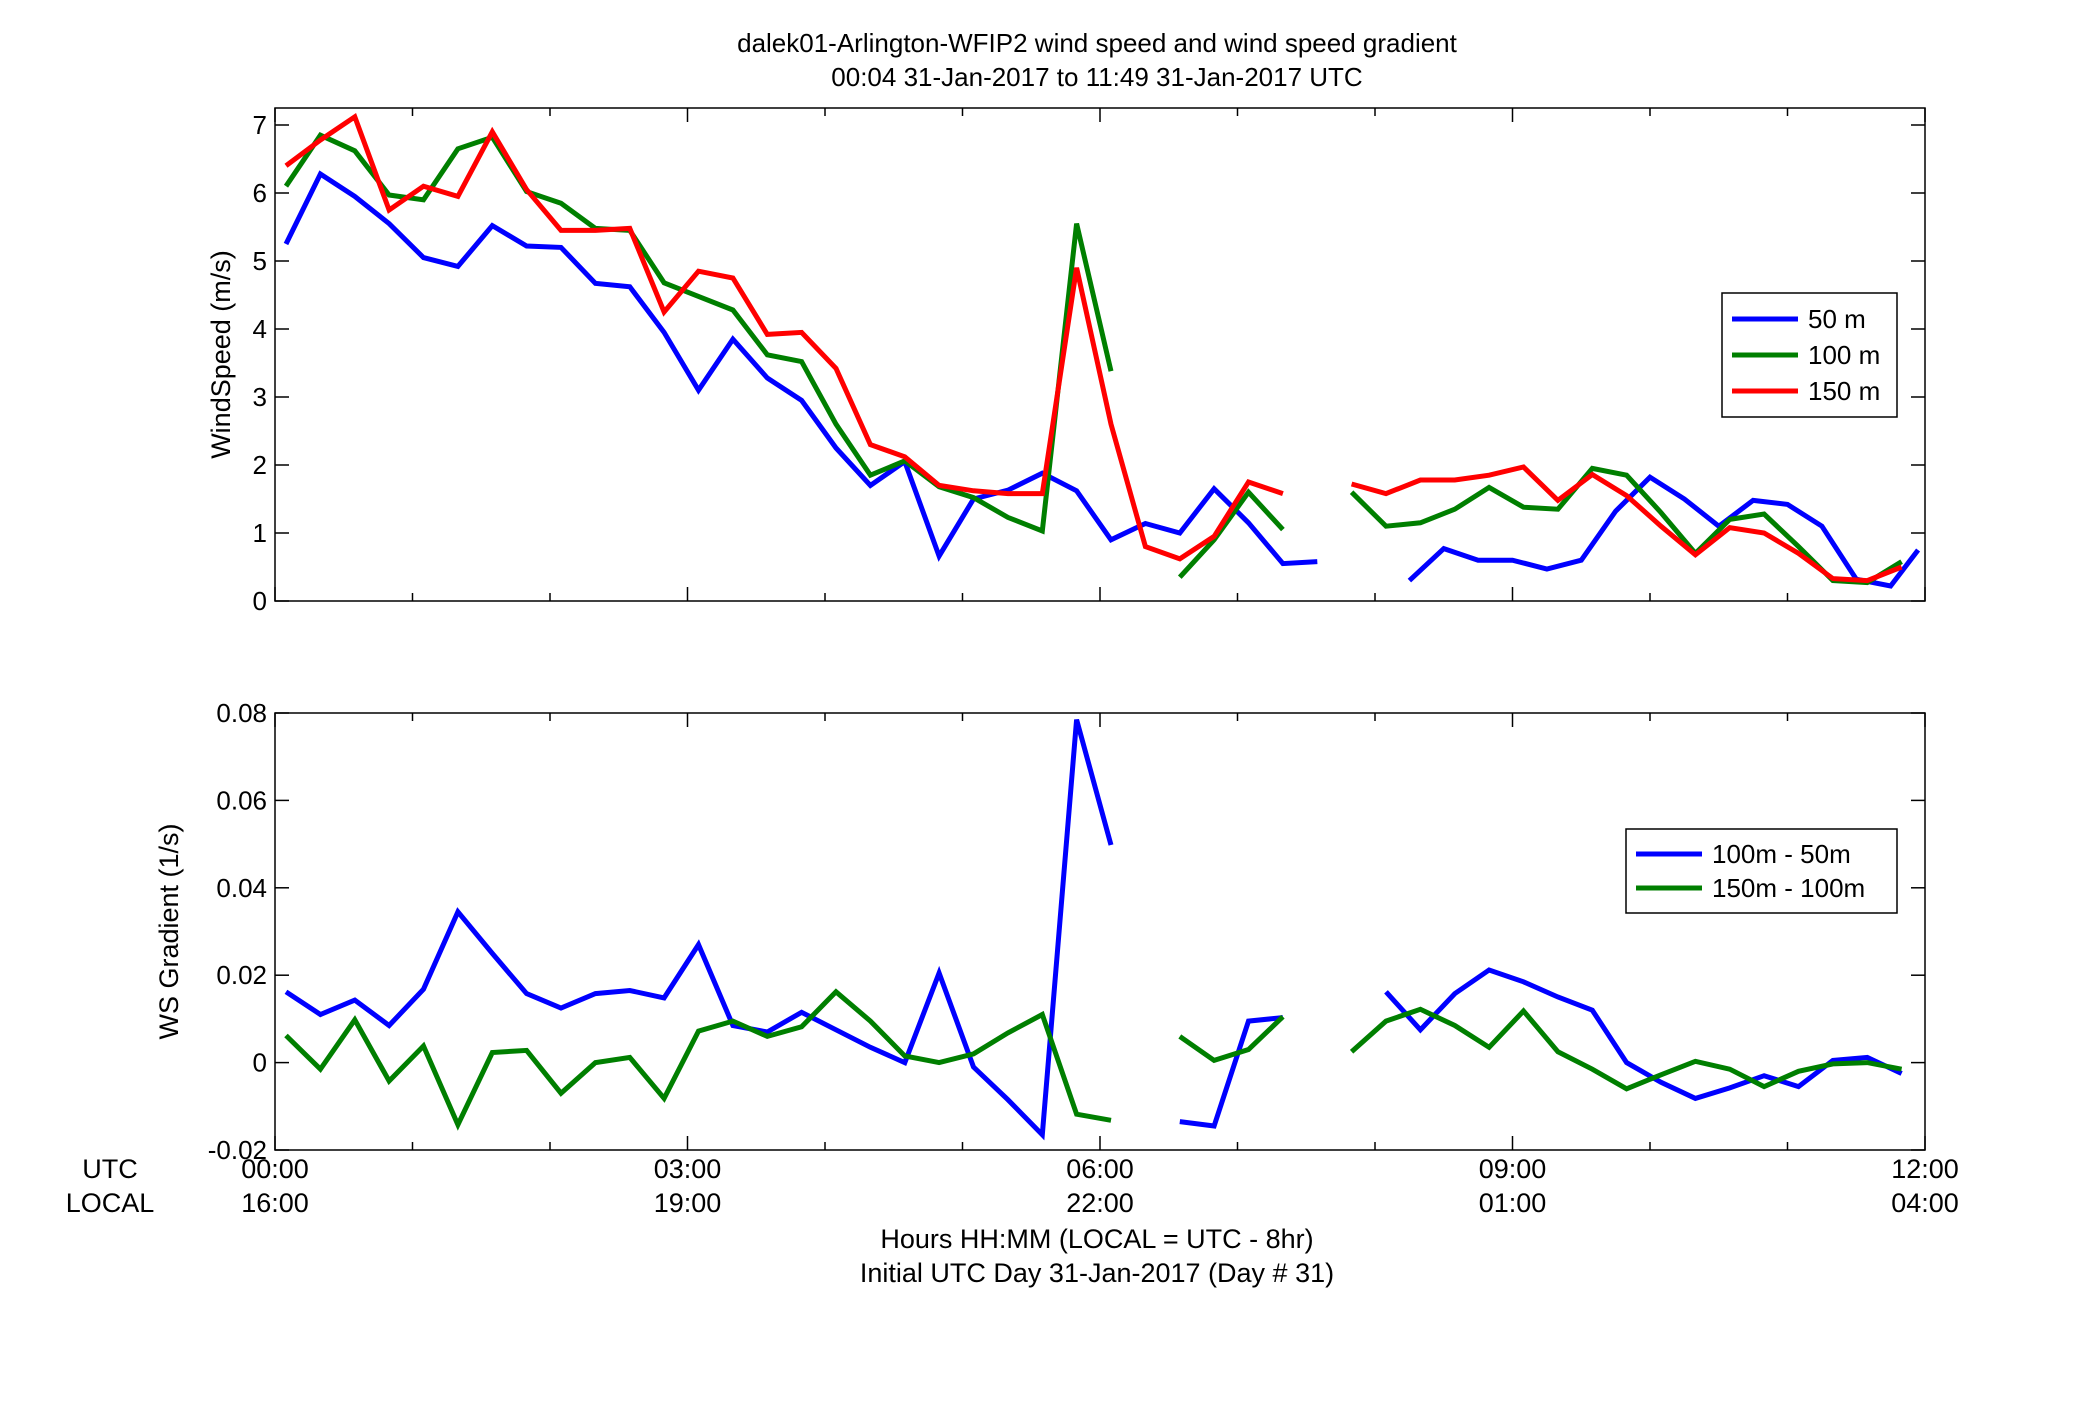  I want to click on windspeed-ytick-label: 5, so click(260, 261).